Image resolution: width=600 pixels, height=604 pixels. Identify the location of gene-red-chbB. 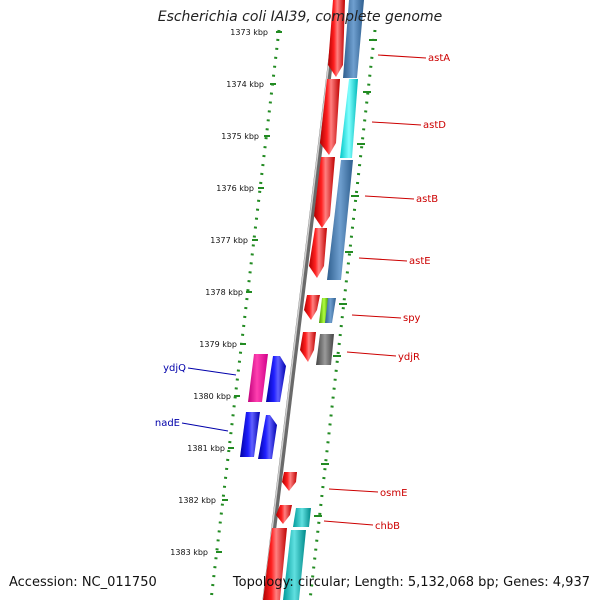
(284, 514).